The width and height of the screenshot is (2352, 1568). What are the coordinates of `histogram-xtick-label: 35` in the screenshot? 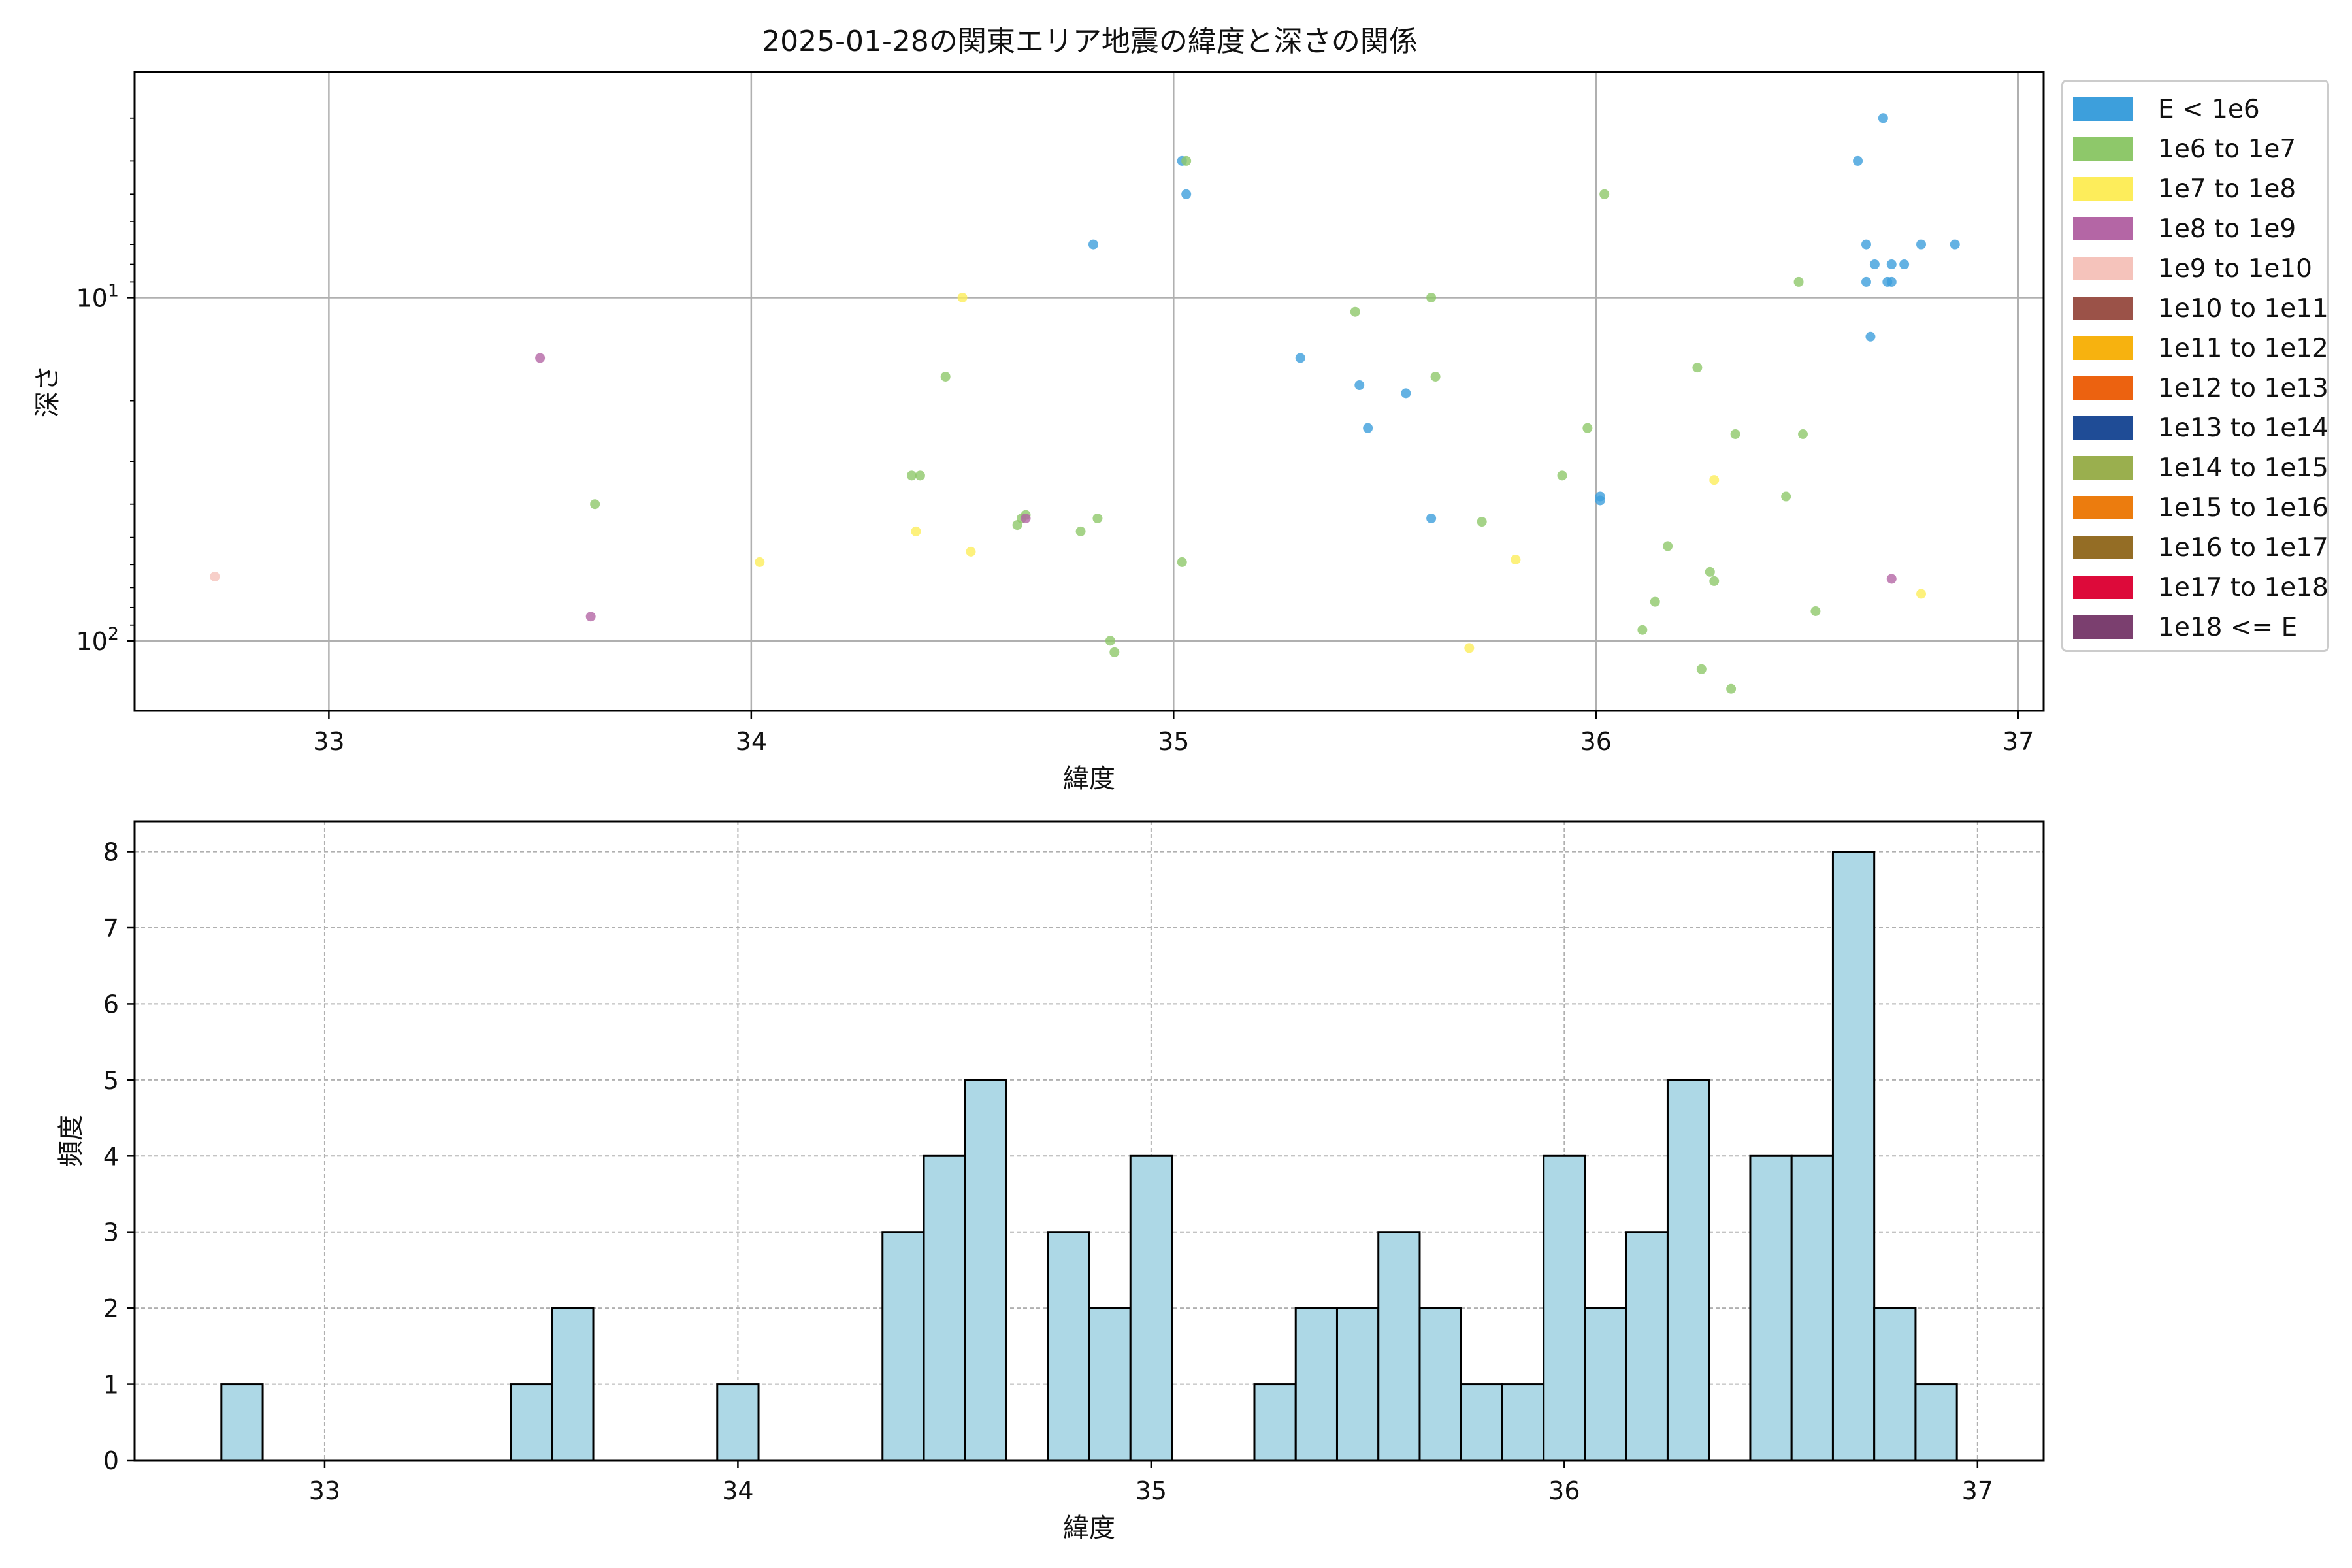 It's located at (1151, 1491).